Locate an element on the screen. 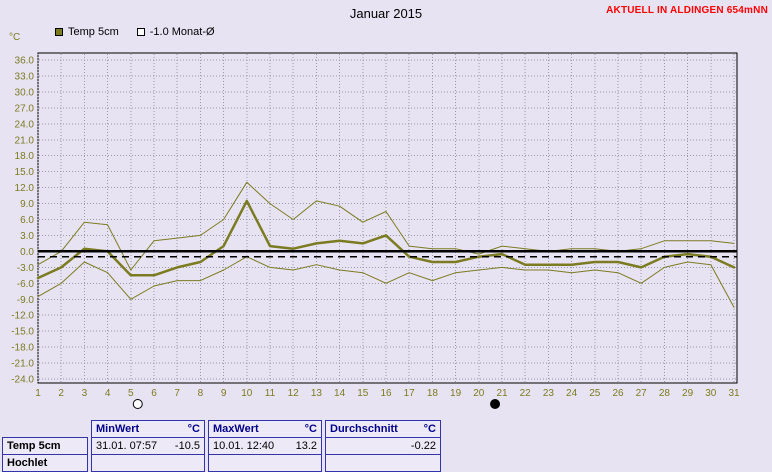 The height and width of the screenshot is (472, 772). svg-text: 9.0 is located at coordinates (27, 204).